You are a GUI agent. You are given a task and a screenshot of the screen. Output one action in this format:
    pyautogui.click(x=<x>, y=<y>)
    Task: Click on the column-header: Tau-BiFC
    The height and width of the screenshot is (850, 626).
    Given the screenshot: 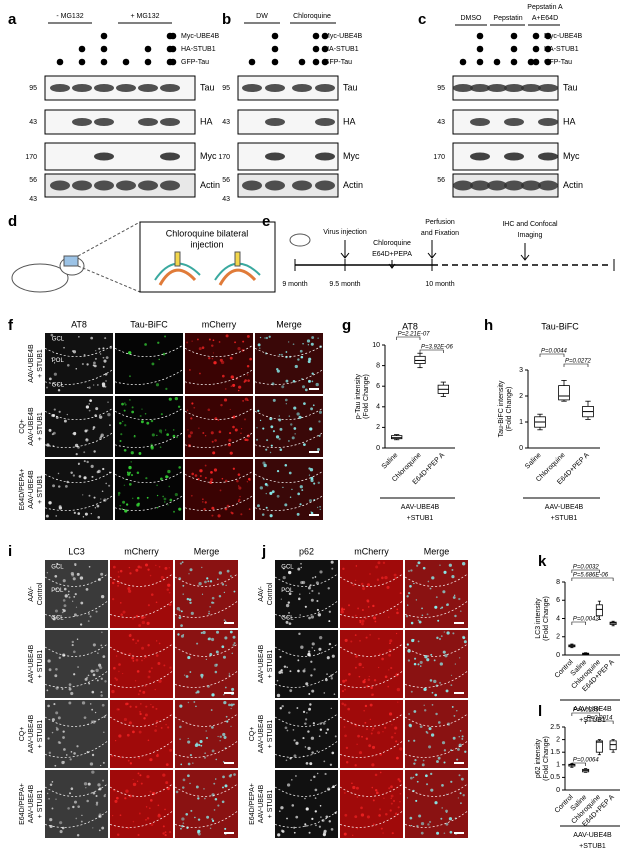 What is the action you would take?
    pyautogui.click(x=149, y=324)
    